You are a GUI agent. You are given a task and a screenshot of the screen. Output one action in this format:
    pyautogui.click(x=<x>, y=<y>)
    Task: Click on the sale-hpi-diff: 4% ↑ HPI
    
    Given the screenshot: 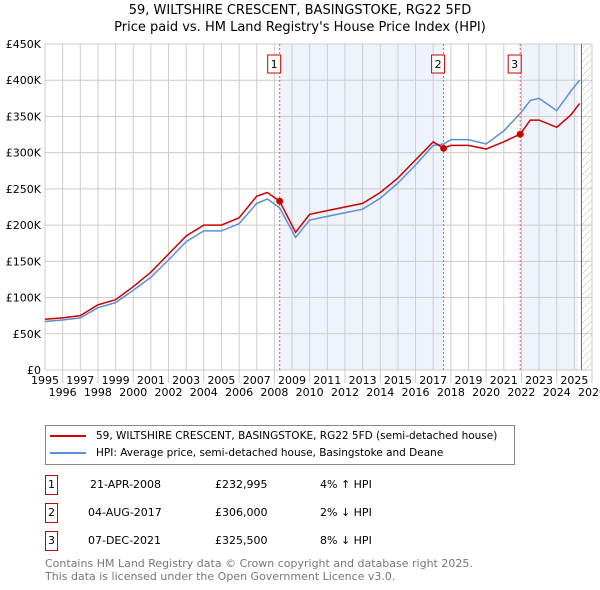 What is the action you would take?
    pyautogui.click(x=346, y=484)
    